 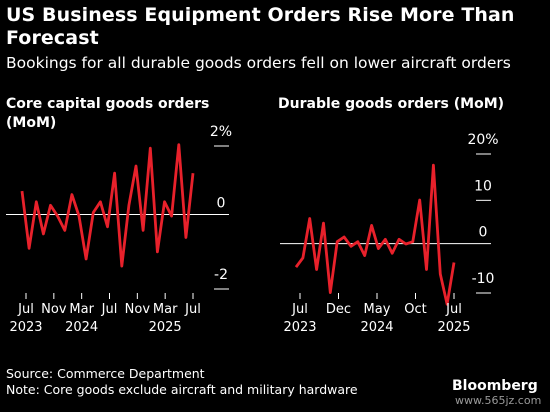 I want to click on x-tick-label: Oct, so click(x=415, y=309).